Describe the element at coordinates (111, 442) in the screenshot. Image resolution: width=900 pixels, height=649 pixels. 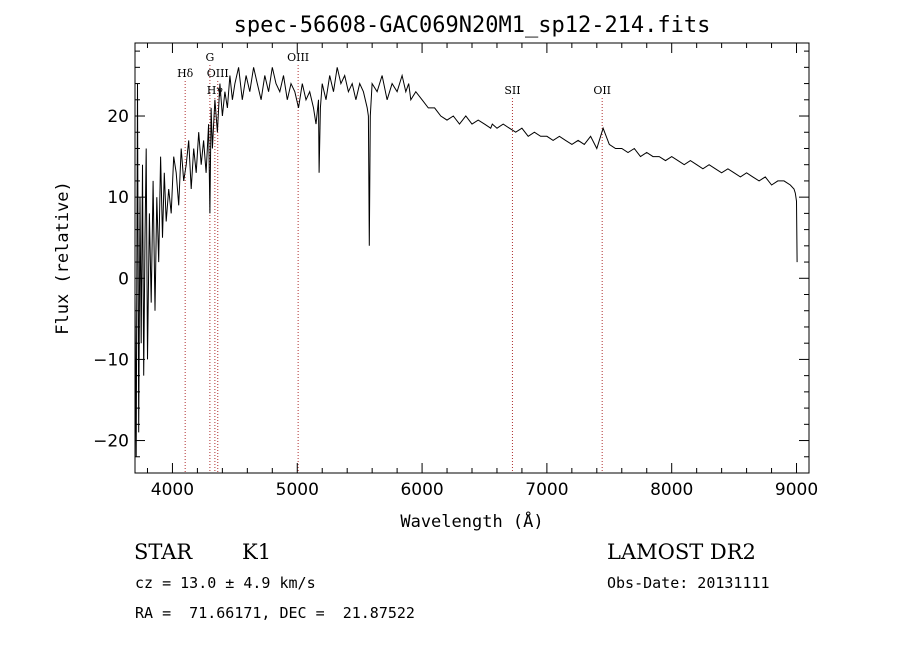
I see `y-tick-label: −20` at that location.